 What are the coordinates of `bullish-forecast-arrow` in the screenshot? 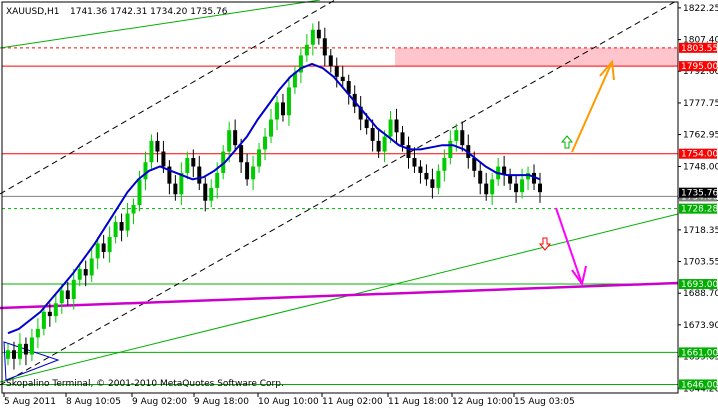 It's located at (592, 107).